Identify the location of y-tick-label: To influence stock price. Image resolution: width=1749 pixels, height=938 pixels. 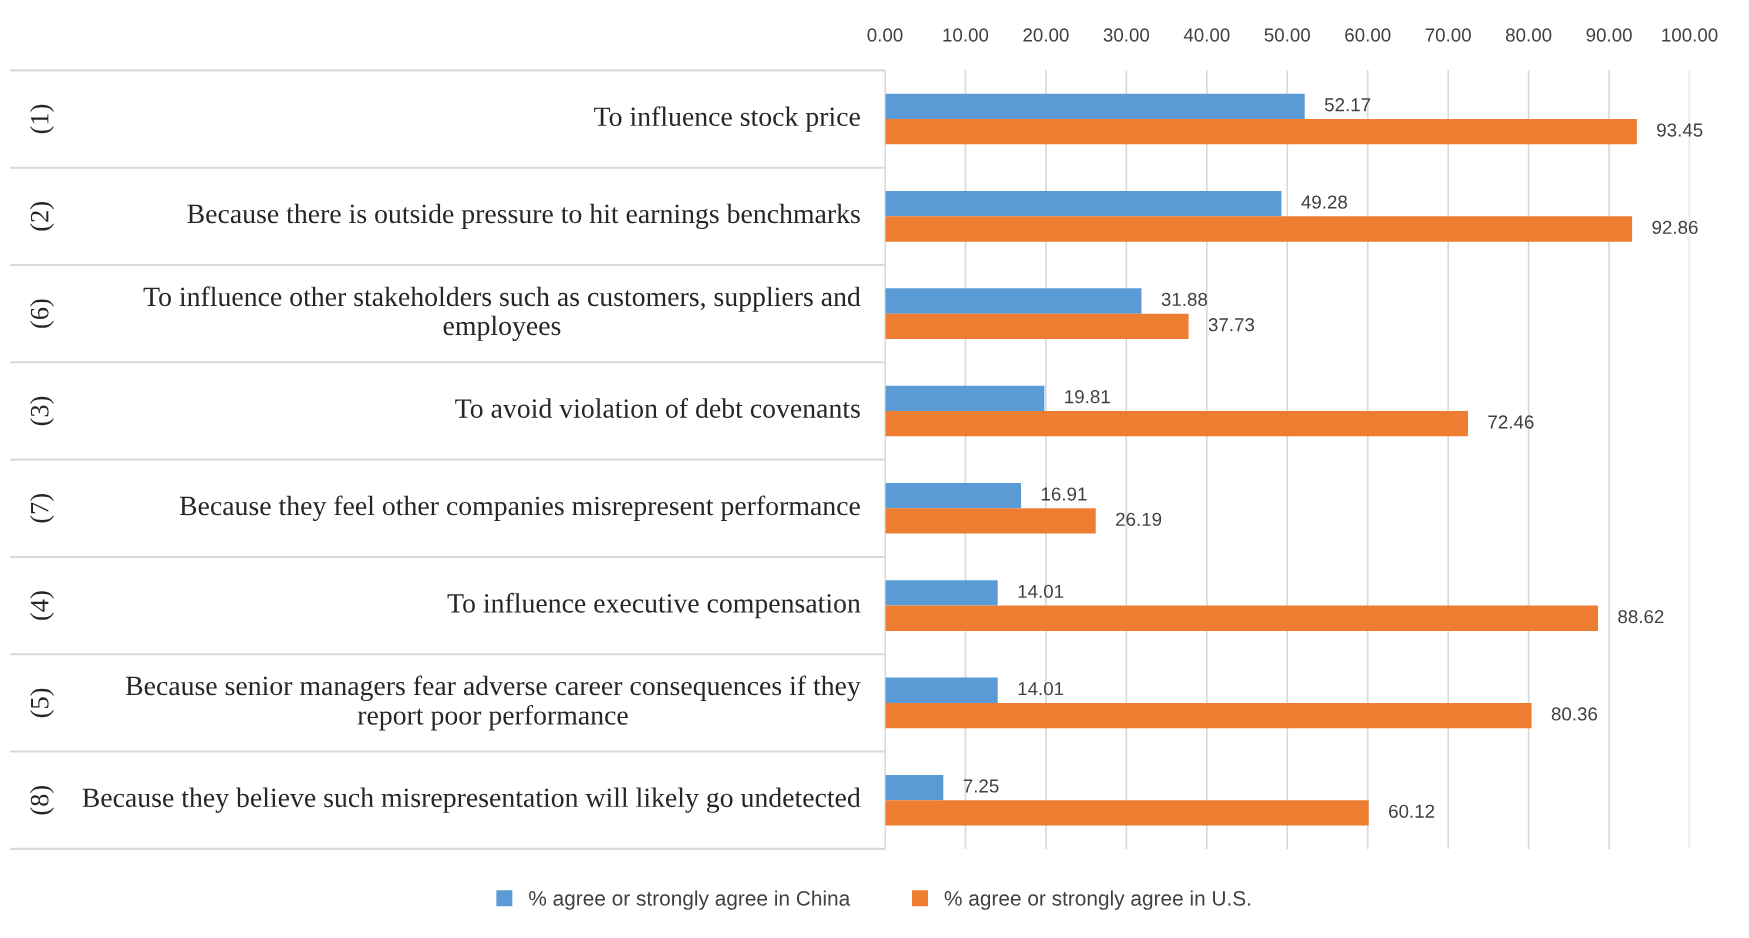
(727, 119).